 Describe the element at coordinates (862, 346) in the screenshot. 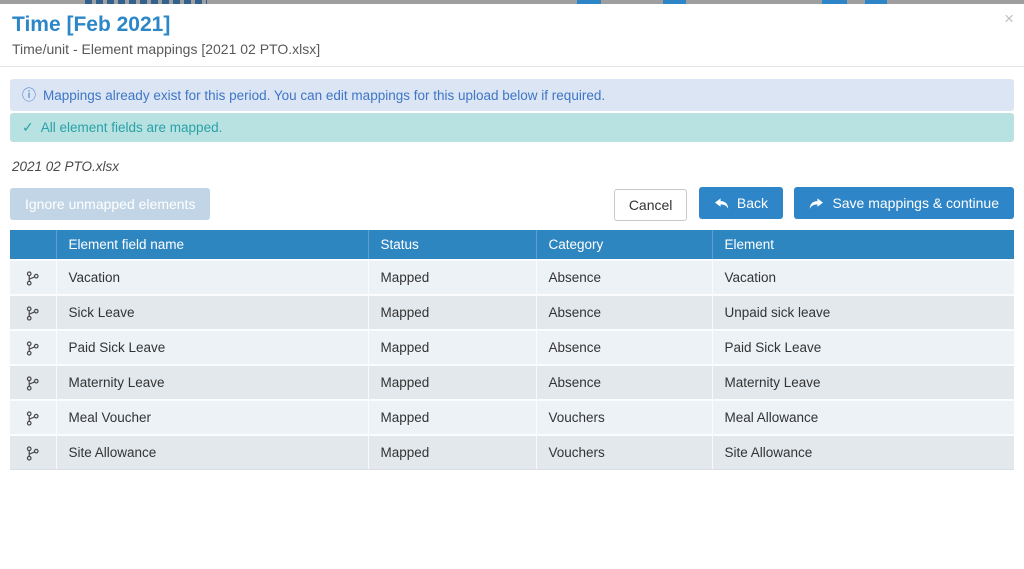

I see `cell-element: Paid Sick Leave` at that location.